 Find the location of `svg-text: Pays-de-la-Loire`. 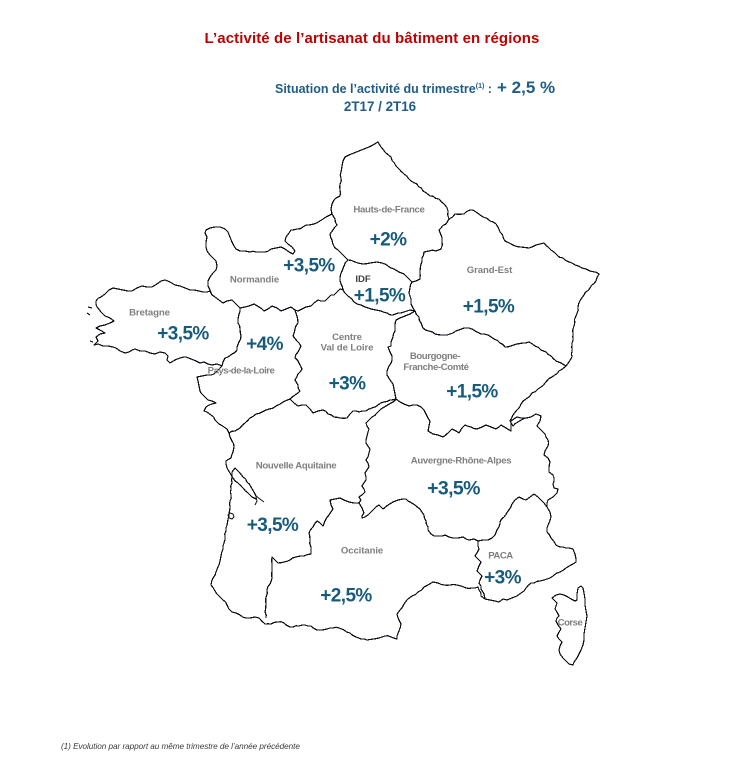

svg-text: Pays-de-la-Loire is located at coordinates (241, 371).